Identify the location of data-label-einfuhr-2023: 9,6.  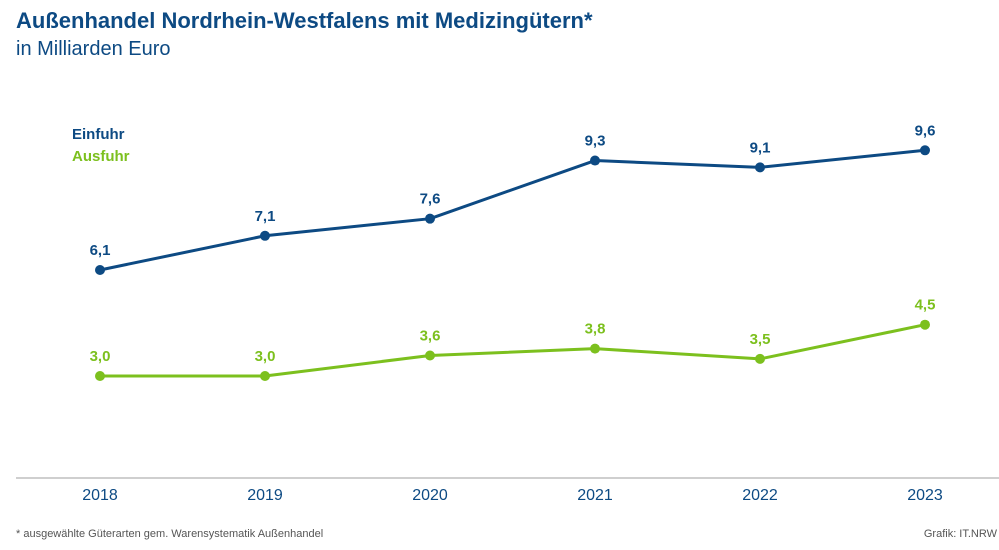
(925, 130).